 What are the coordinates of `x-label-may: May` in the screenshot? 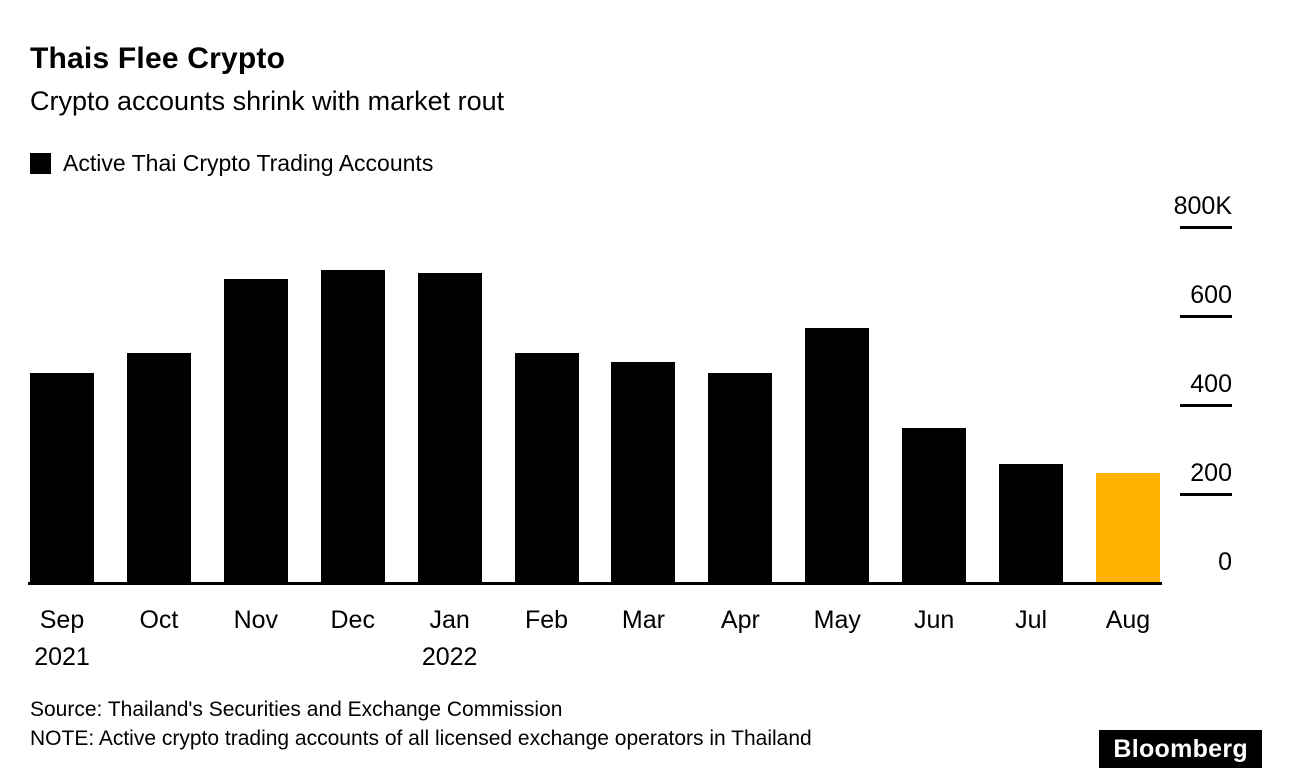 It's located at (837, 620).